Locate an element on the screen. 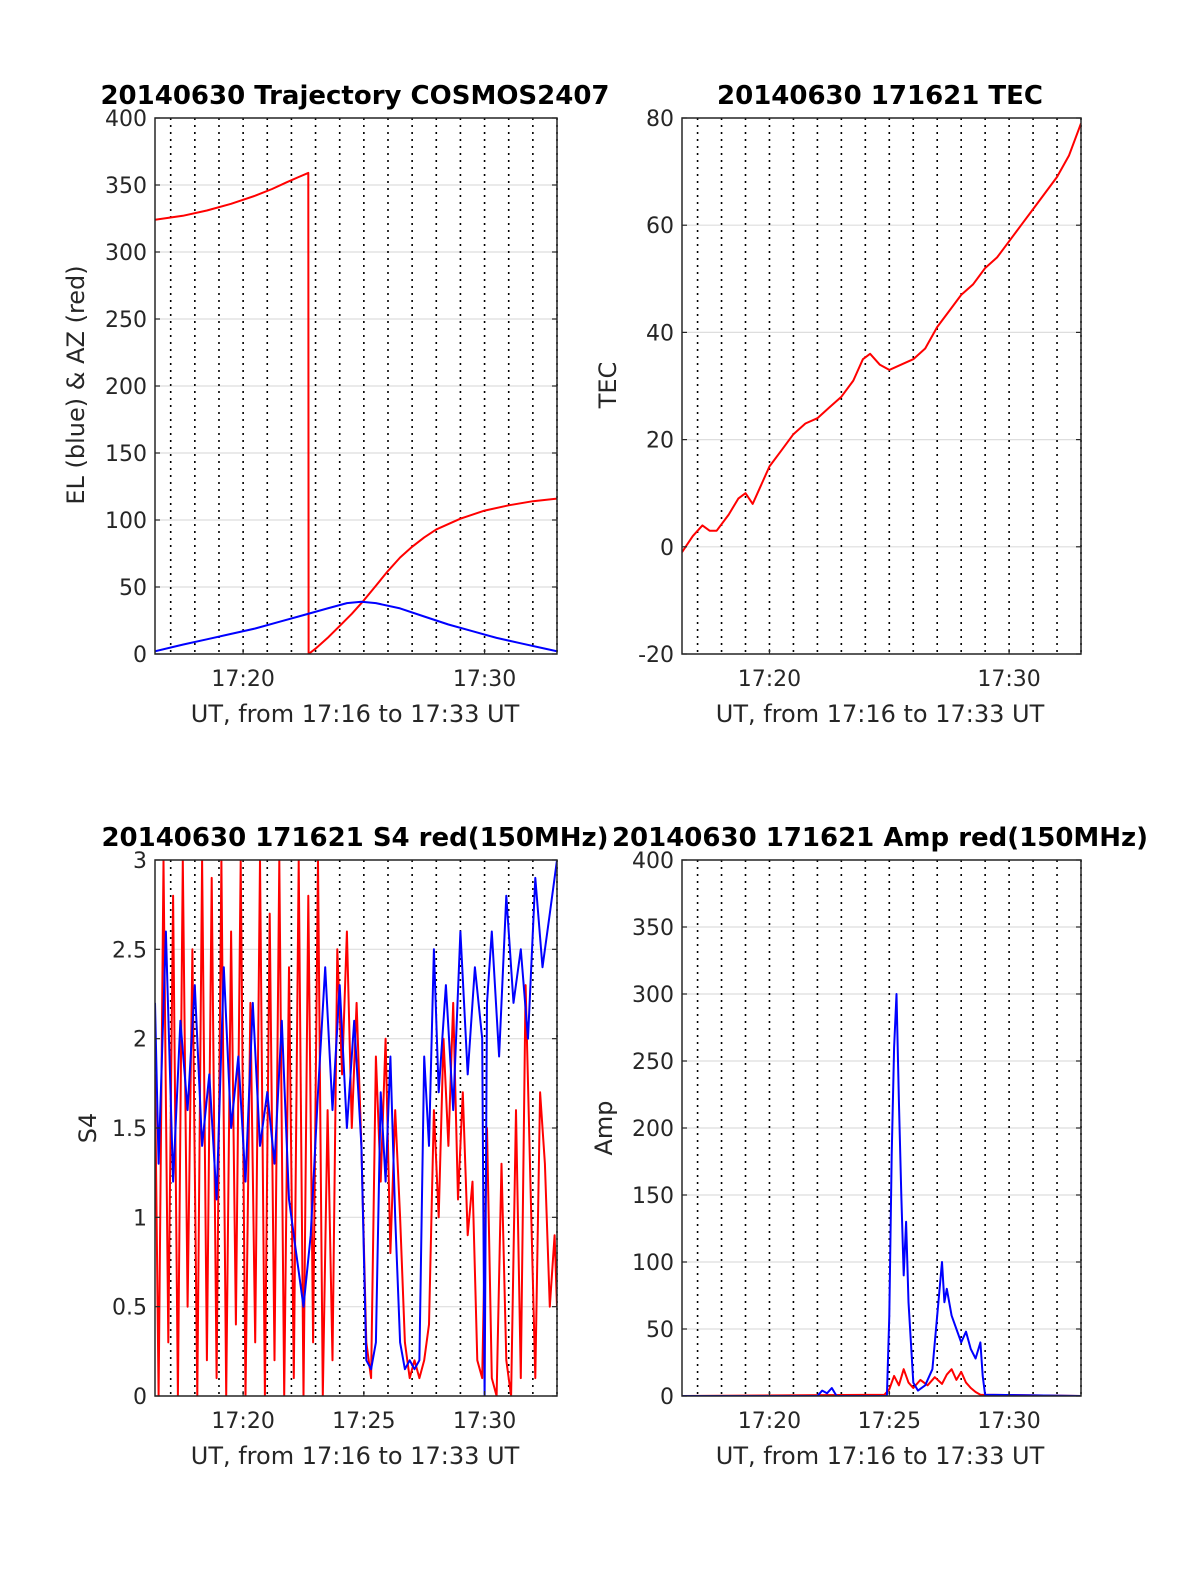  amp-ytick-label-3: 150 is located at coordinates (653, 1196).